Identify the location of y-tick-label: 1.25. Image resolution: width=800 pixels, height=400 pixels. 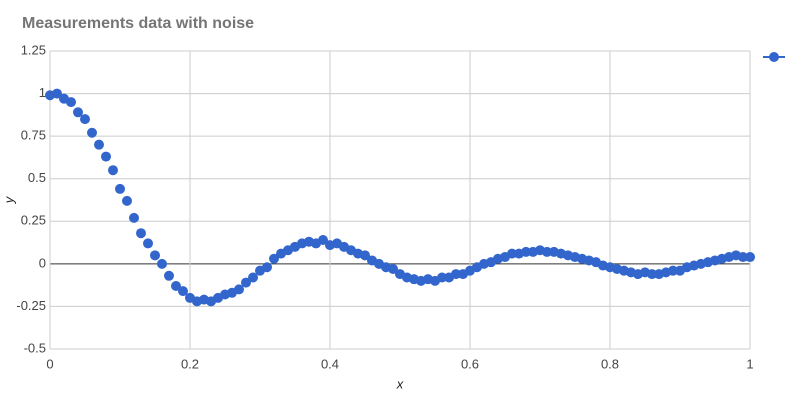
(33, 49).